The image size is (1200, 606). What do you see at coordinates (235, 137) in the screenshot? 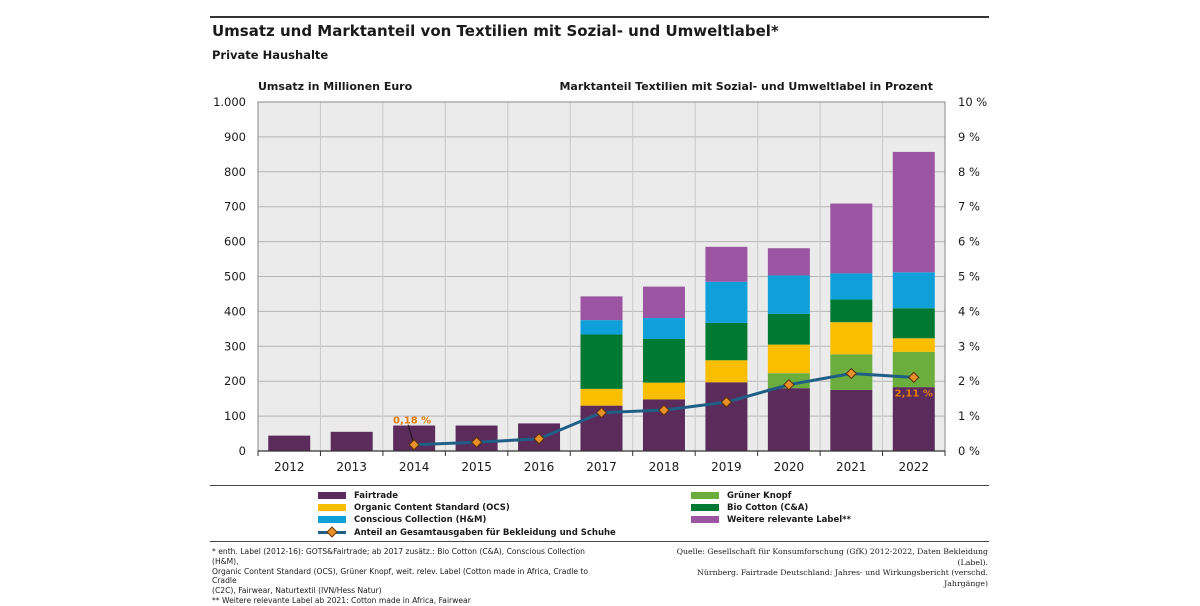
I see `y-tick-label: 900` at bounding box center [235, 137].